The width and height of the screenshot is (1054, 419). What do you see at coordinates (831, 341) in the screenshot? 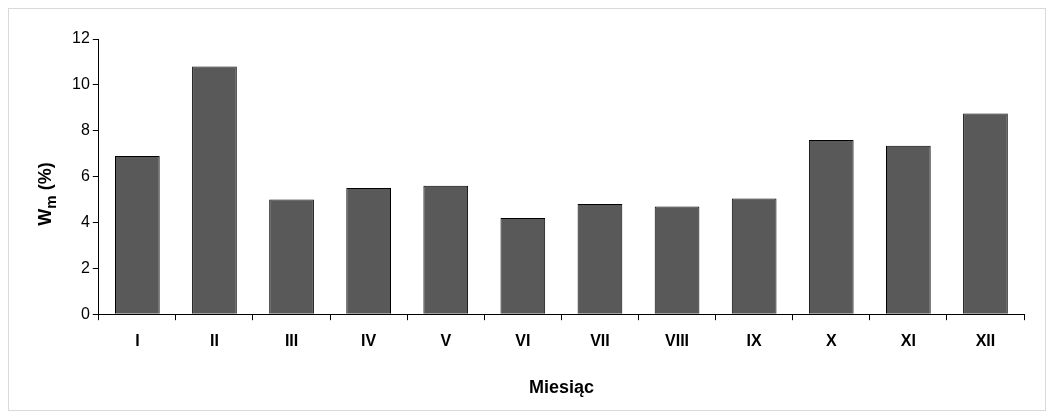
I see `x-tick-label: X` at bounding box center [831, 341].